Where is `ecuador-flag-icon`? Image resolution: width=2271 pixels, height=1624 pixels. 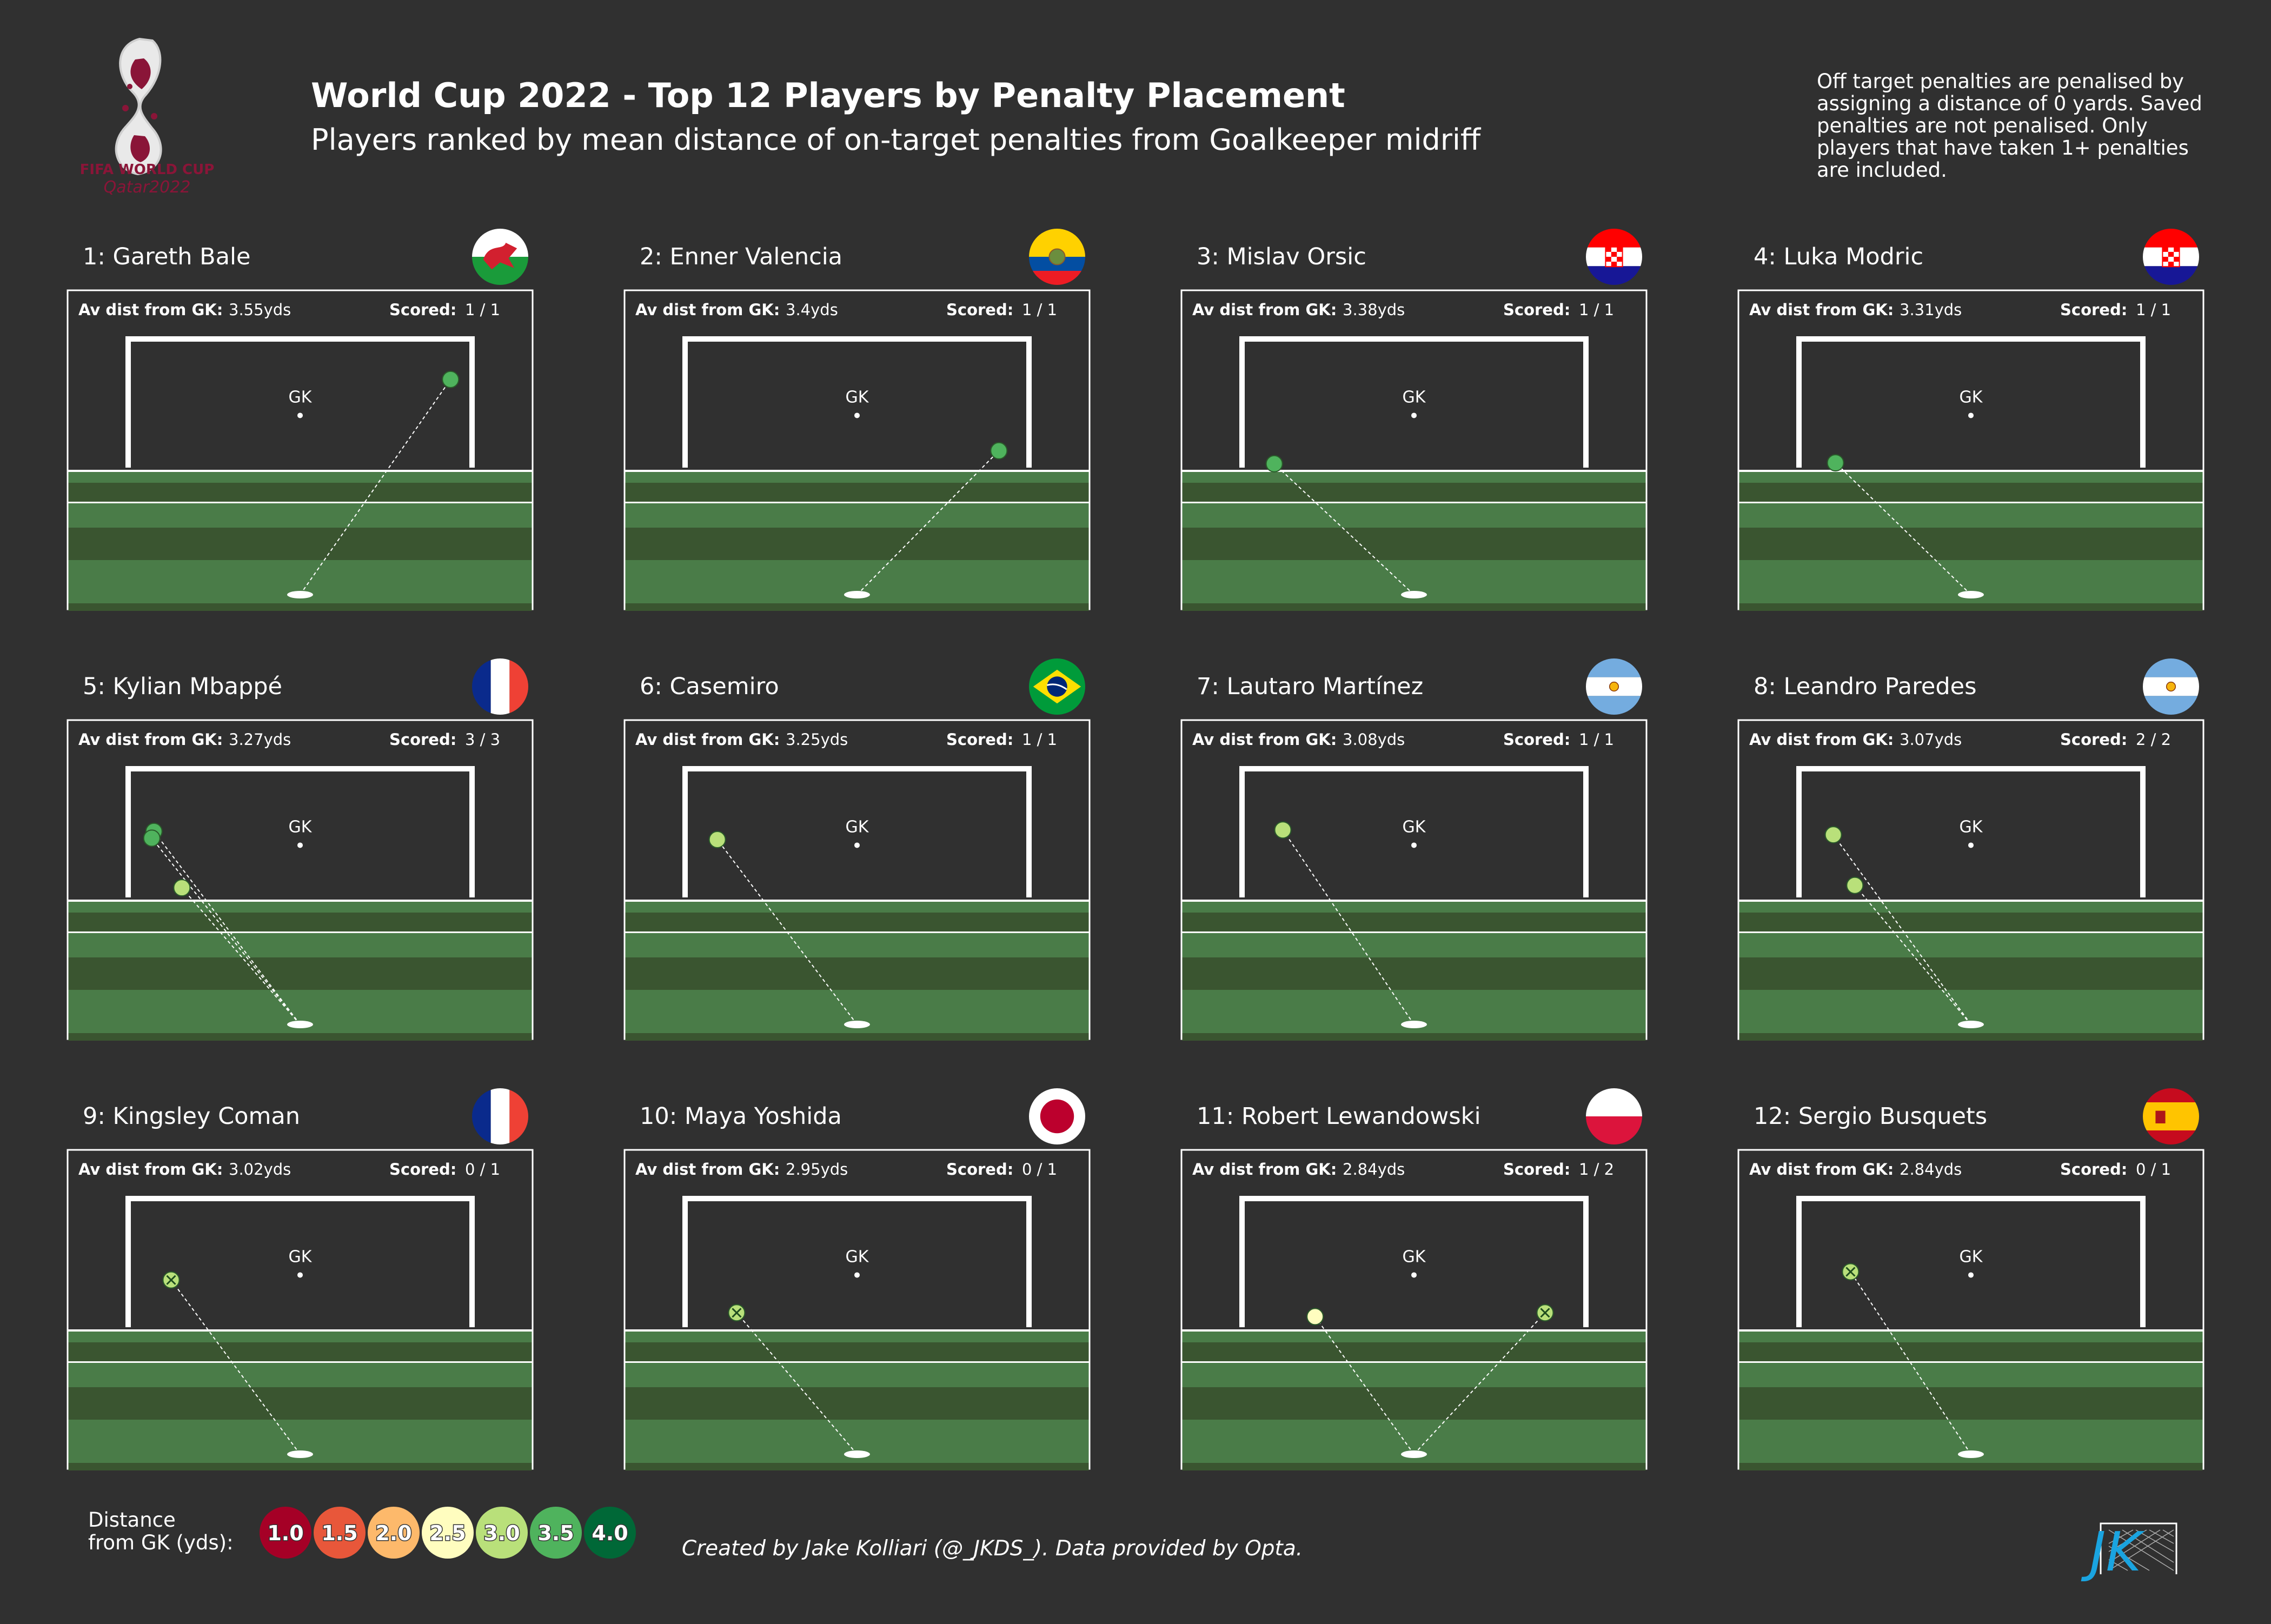
ecuador-flag-icon is located at coordinates (1057, 257).